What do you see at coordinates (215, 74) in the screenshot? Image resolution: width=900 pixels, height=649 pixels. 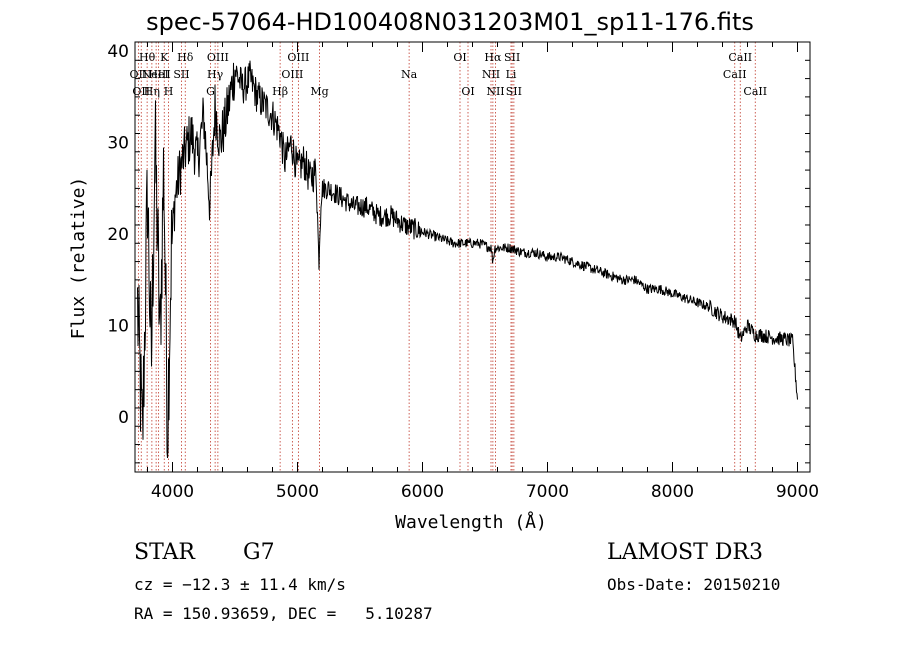 I see `line-label: Hγ` at bounding box center [215, 74].